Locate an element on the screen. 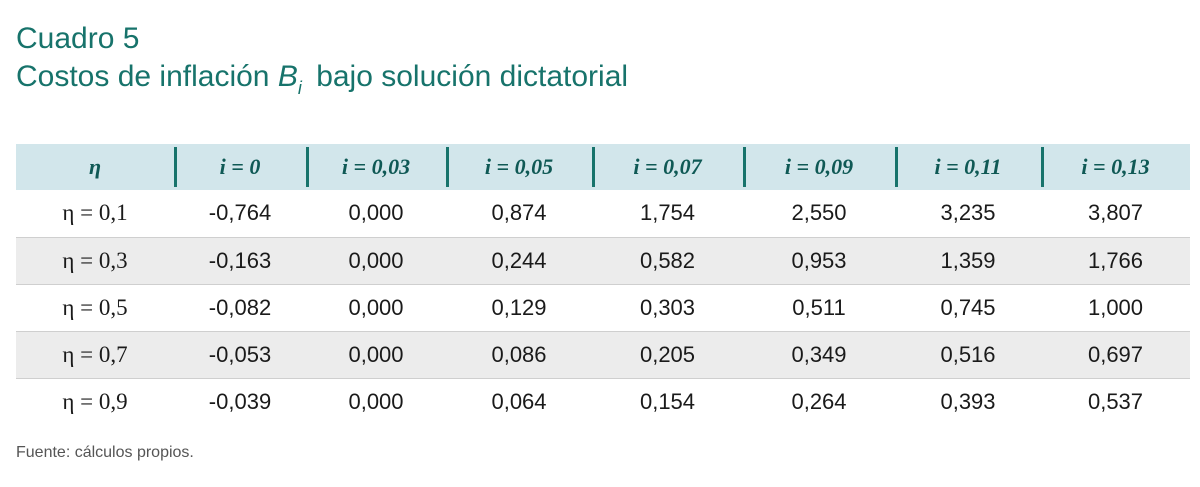 This screenshot has width=1200, height=487. table-cell: 1,000 is located at coordinates (1115, 307).